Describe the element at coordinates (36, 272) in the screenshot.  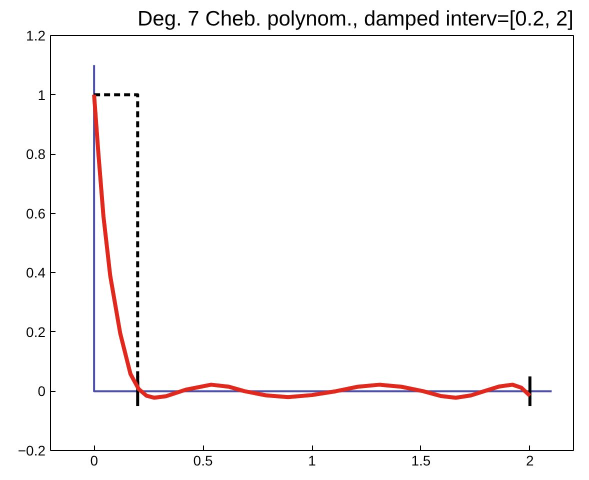
I see `y-tick-label: 0.4` at that location.